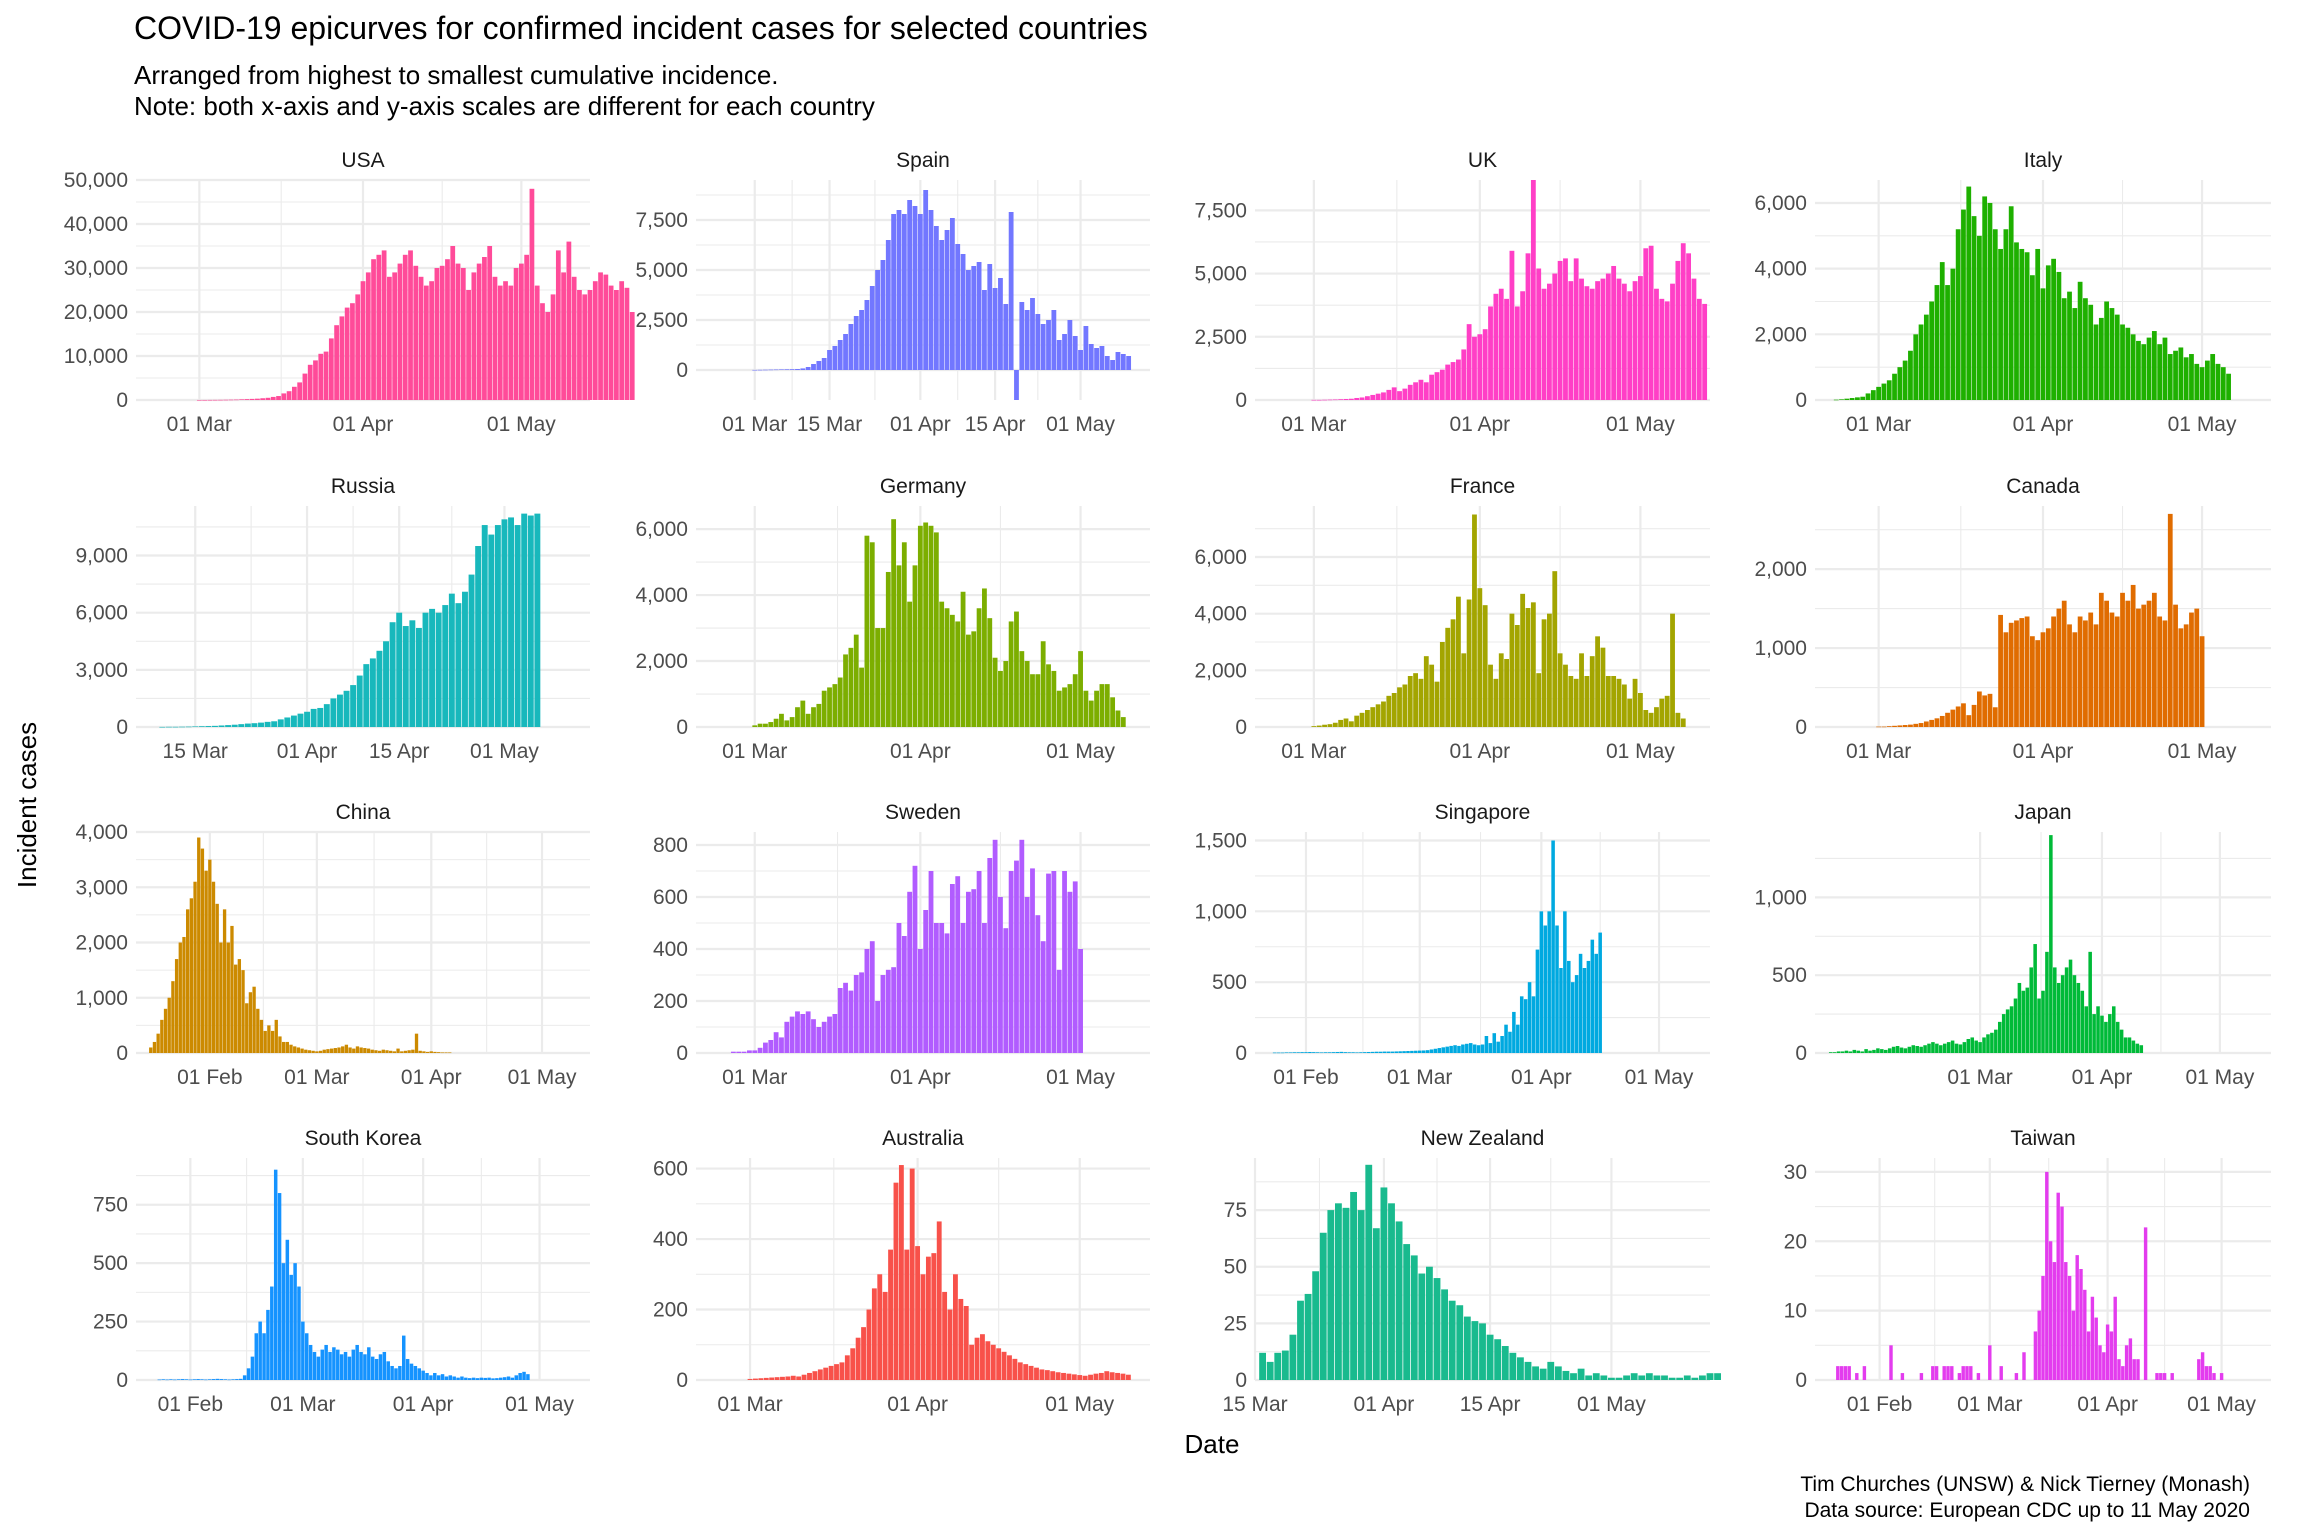 Image resolution: width=2304 pixels, height=1536 pixels. What do you see at coordinates (829, 424) in the screenshot?
I see `x-tick-label: 15 Mar` at bounding box center [829, 424].